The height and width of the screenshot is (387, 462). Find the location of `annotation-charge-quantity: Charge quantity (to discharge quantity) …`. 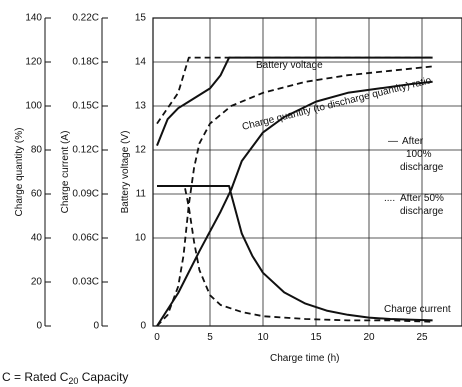

annotation-charge-quantity: Charge quantity (to discharge quantity) … is located at coordinates (337, 104).